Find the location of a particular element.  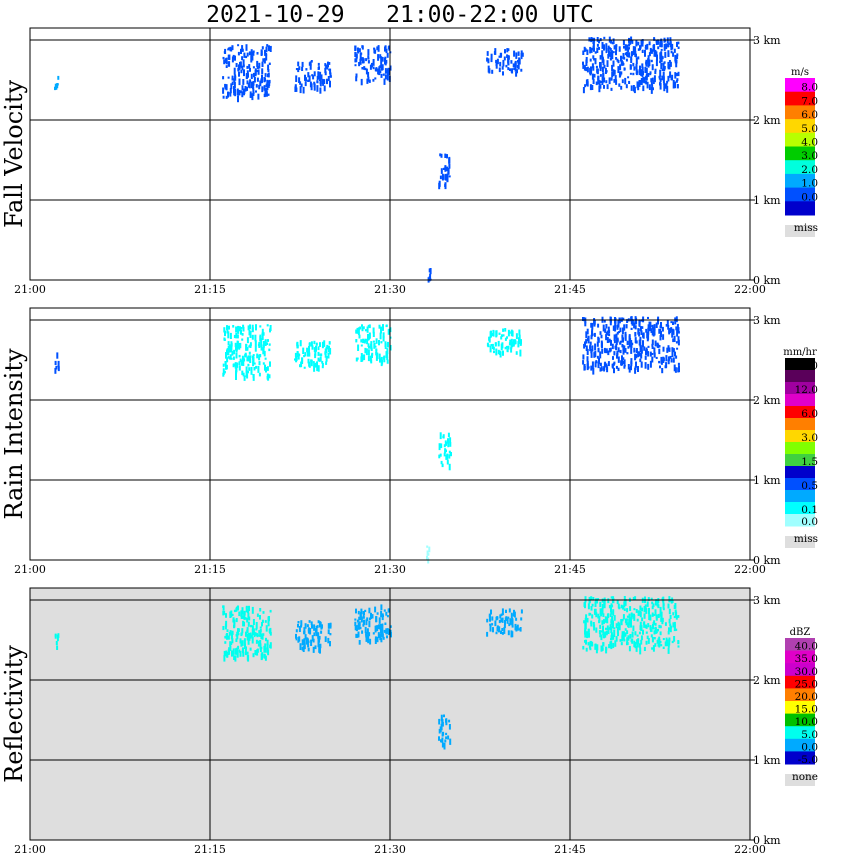

colorbar-label: 7.0 is located at coordinates (809, 101).